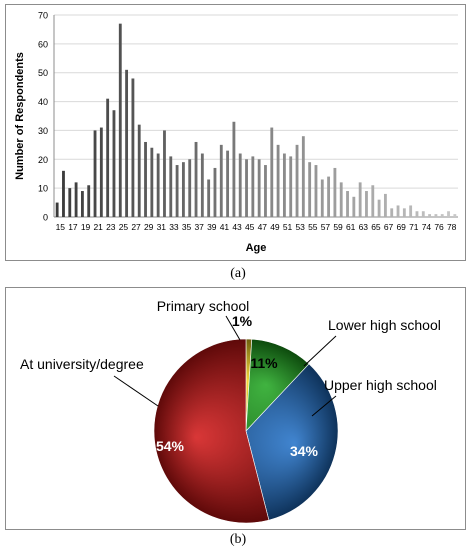 This screenshot has width=476, height=550. I want to click on pie-value-label: 54%, so click(170, 446).